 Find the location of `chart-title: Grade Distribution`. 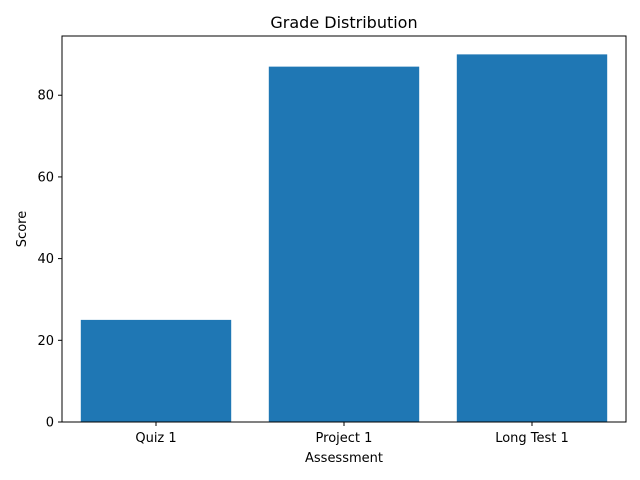

chart-title: Grade Distribution is located at coordinates (343, 22).